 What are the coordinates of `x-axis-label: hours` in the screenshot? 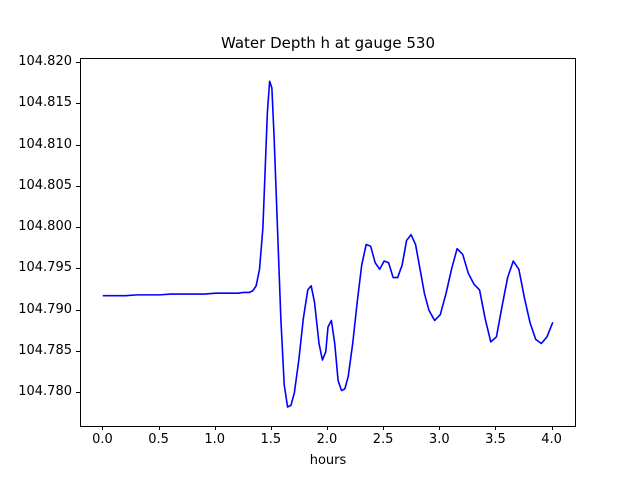 It's located at (328, 460).